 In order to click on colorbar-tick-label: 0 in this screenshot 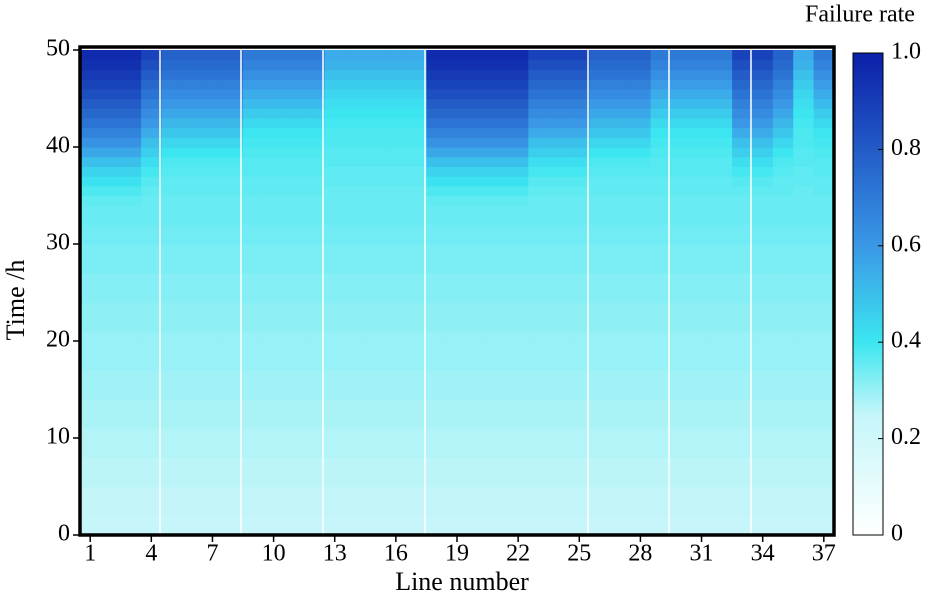, I will do `click(897, 534)`.